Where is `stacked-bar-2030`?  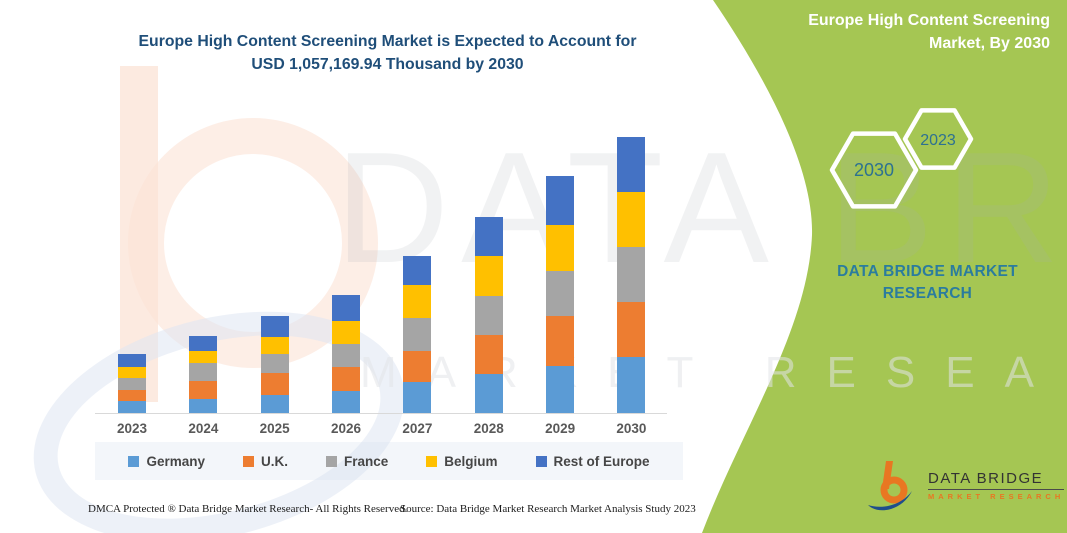
stacked-bar-2030 is located at coordinates (631, 275).